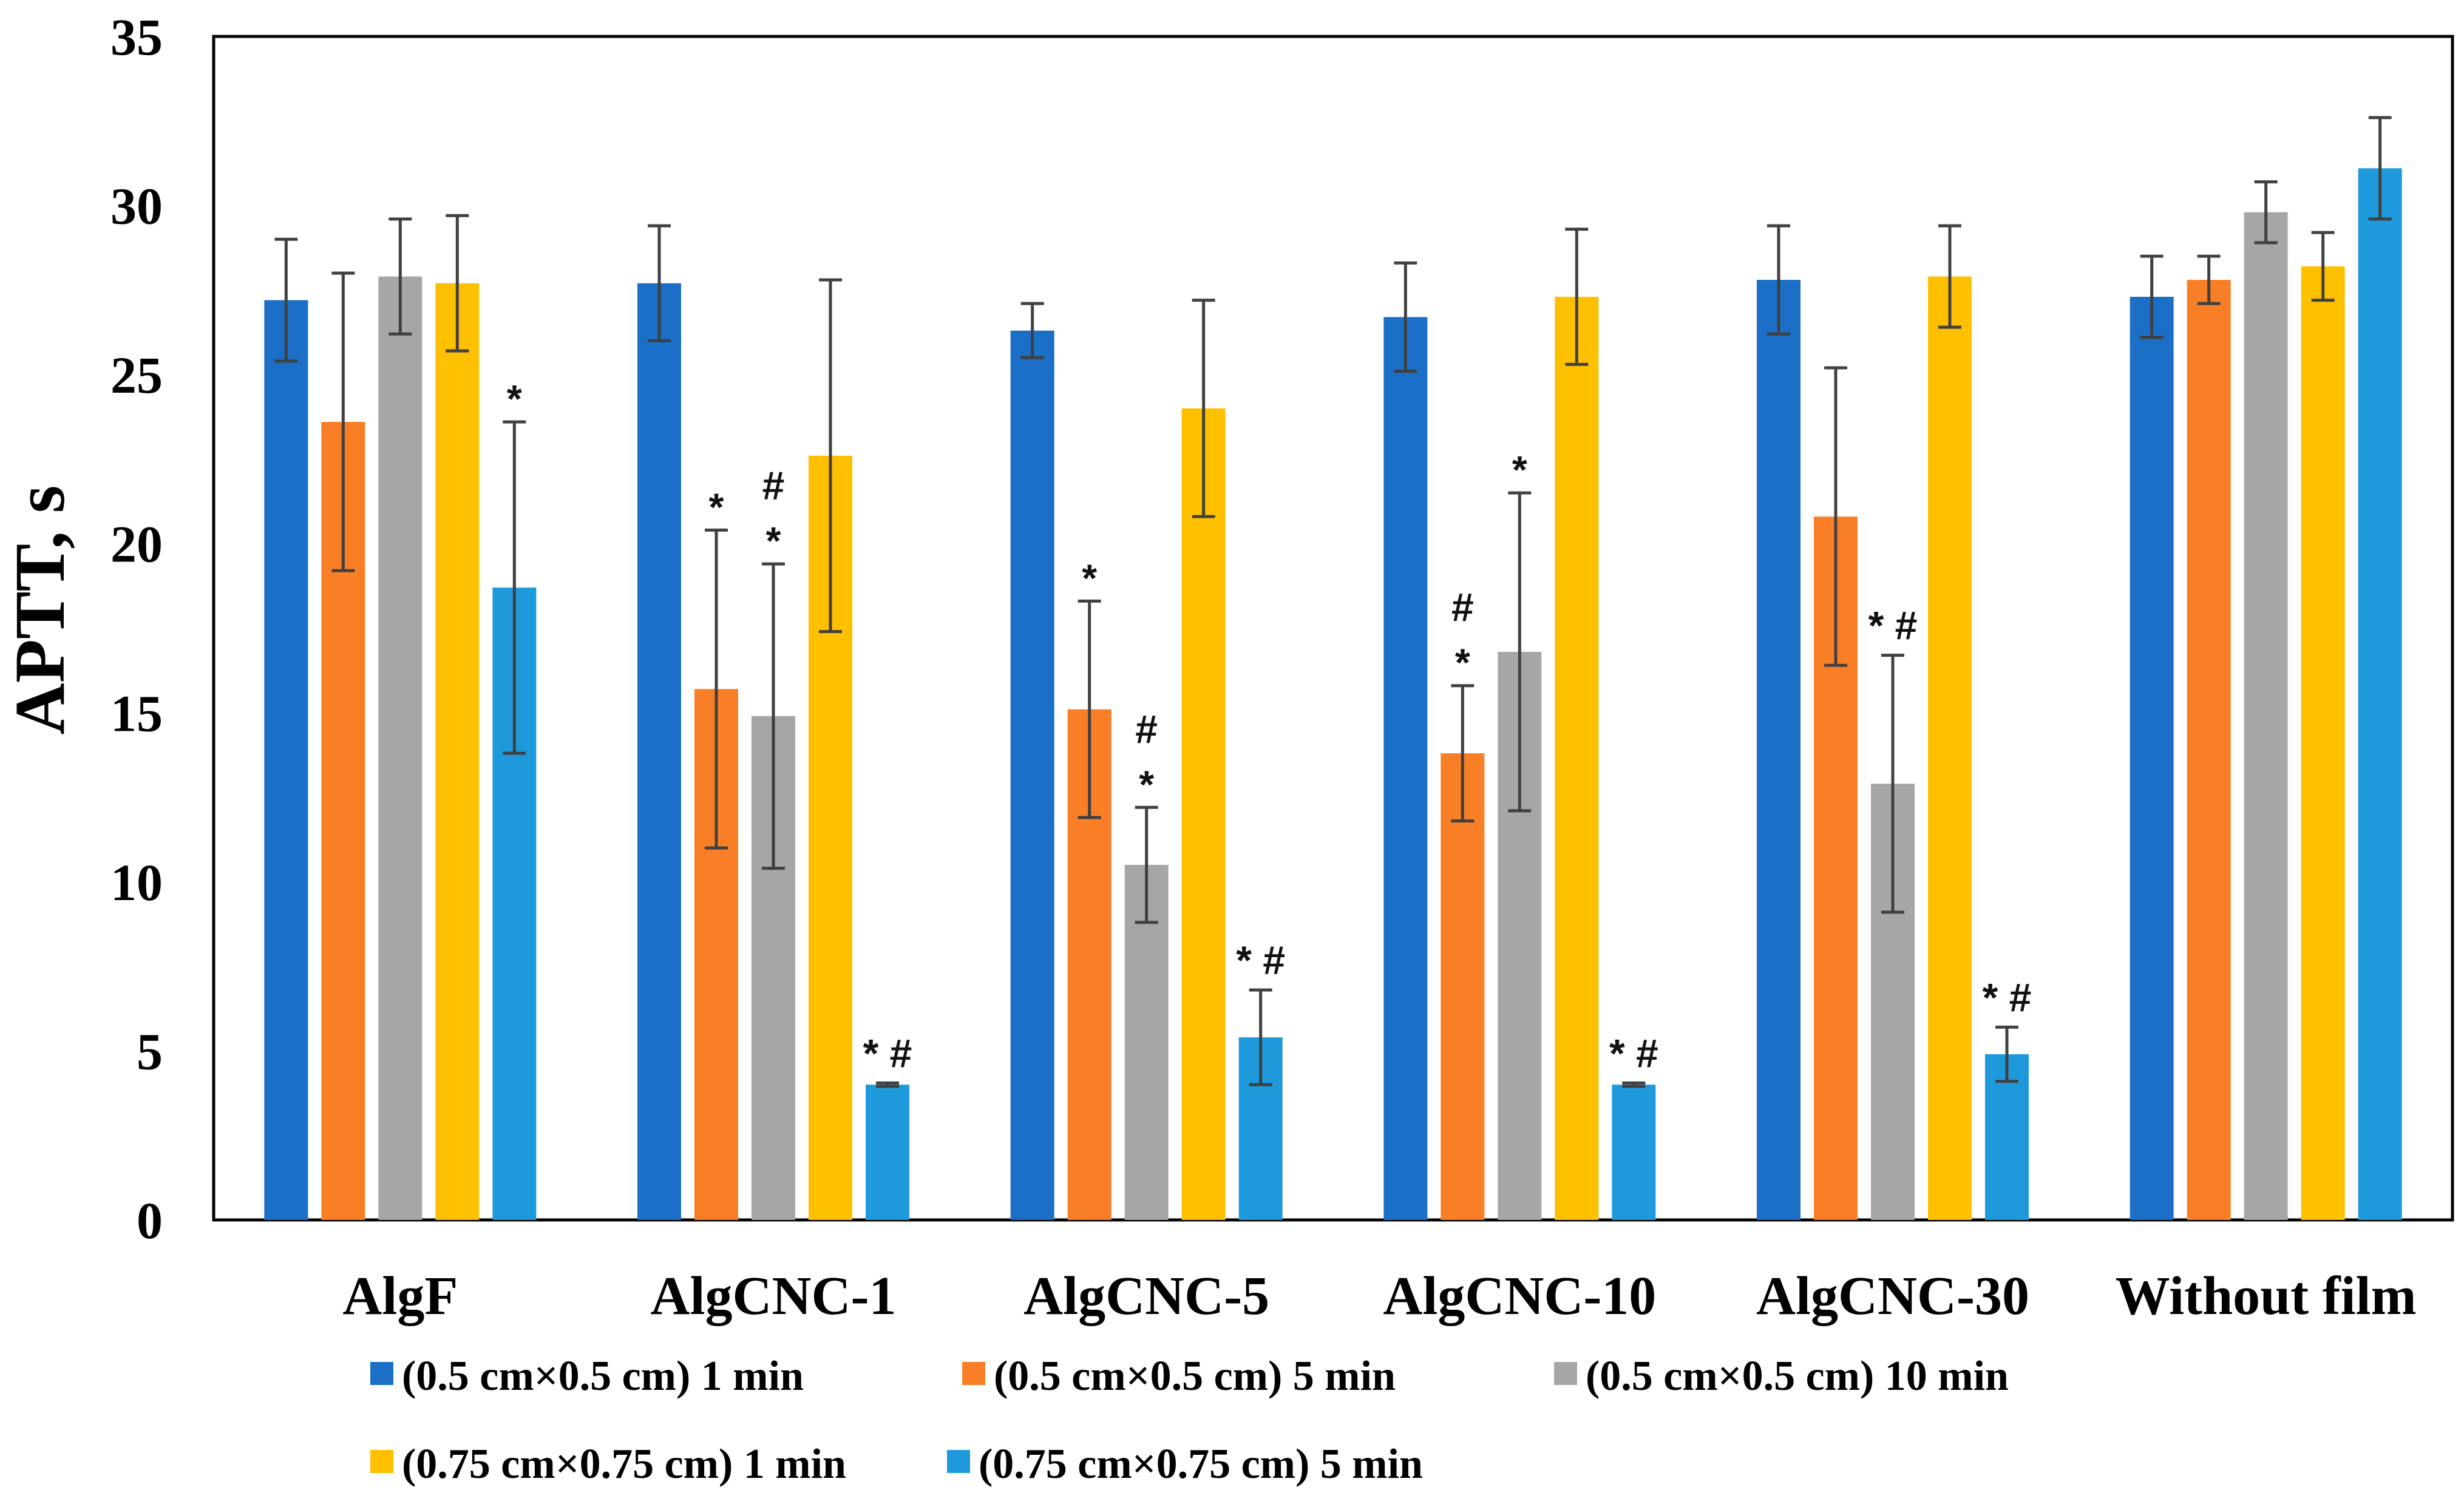 The width and height of the screenshot is (2464, 1507). Describe the element at coordinates (136, 37) in the screenshot. I see `y-tick-label: 35` at that location.